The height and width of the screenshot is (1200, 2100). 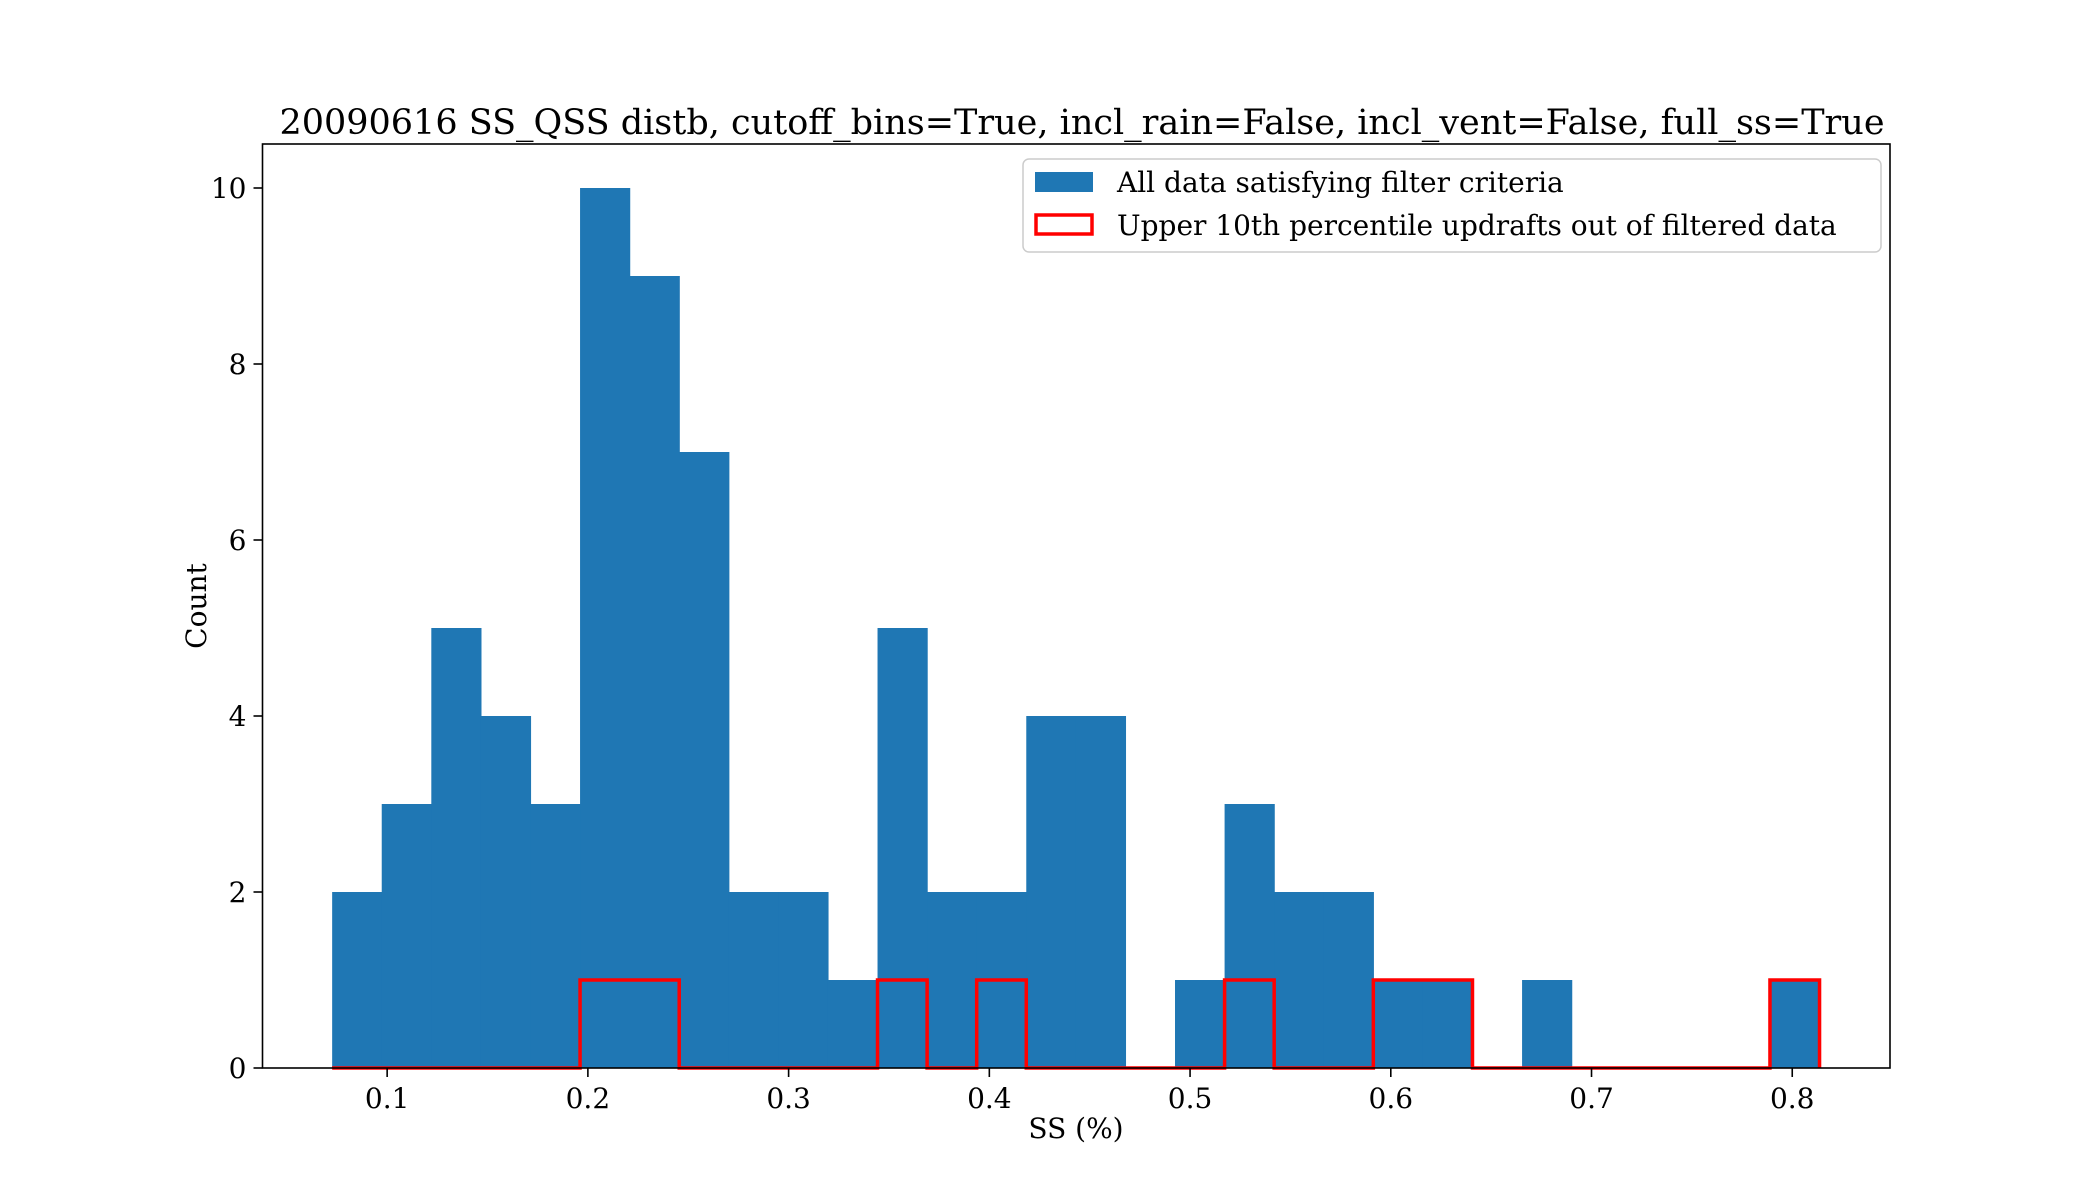 What do you see at coordinates (1075, 1128) in the screenshot?
I see `x-axis-label: SS (%)` at bounding box center [1075, 1128].